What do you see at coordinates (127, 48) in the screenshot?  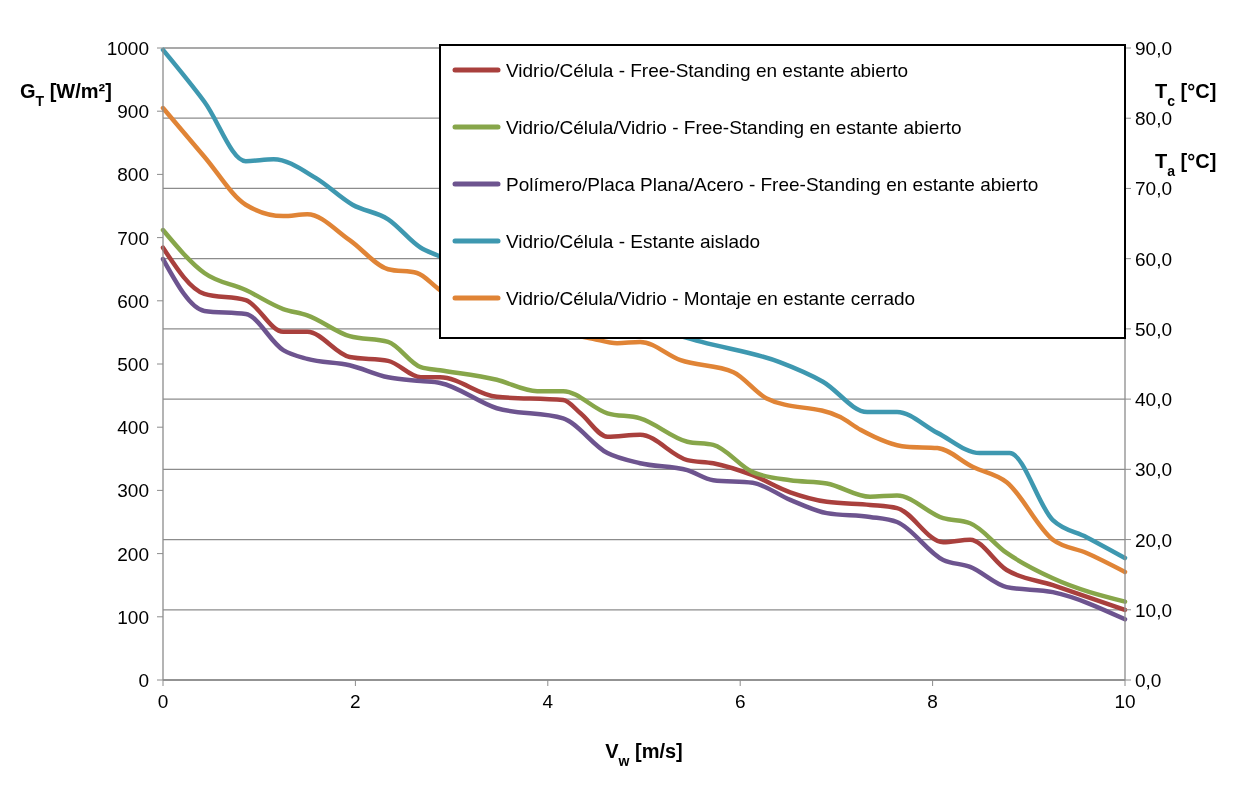 I see `y-tick-label: 1000` at bounding box center [127, 48].